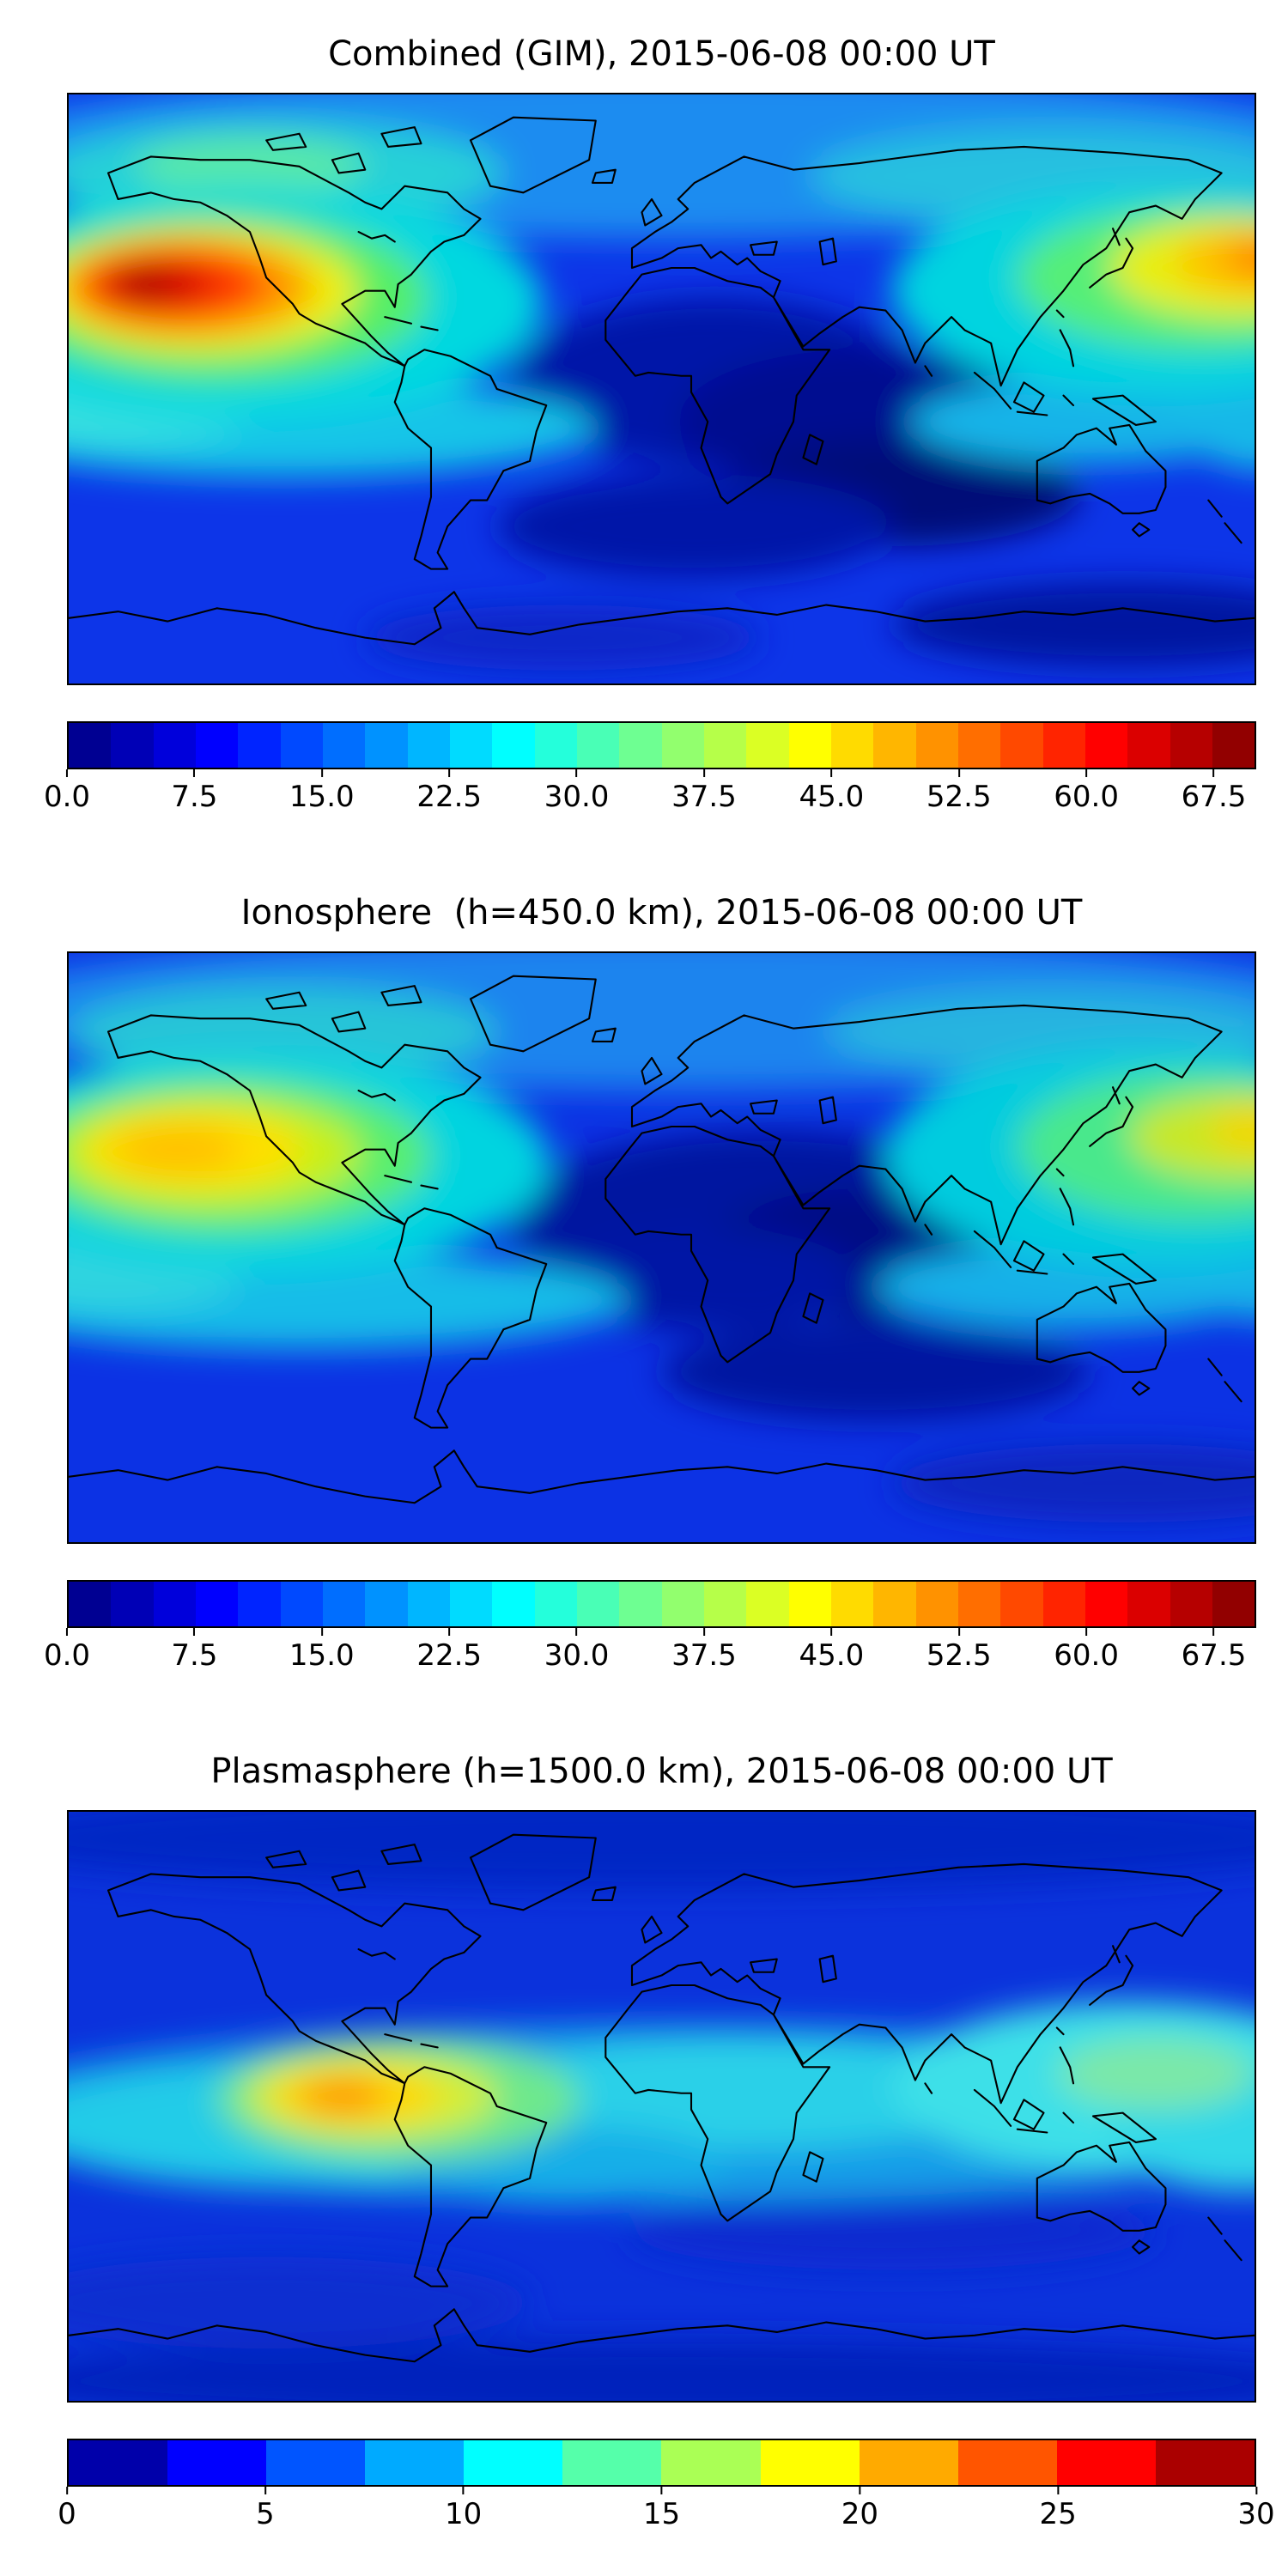 This screenshot has height=2576, width=1288. What do you see at coordinates (704, 797) in the screenshot?
I see `colorbar-tick-label: 37.5` at bounding box center [704, 797].